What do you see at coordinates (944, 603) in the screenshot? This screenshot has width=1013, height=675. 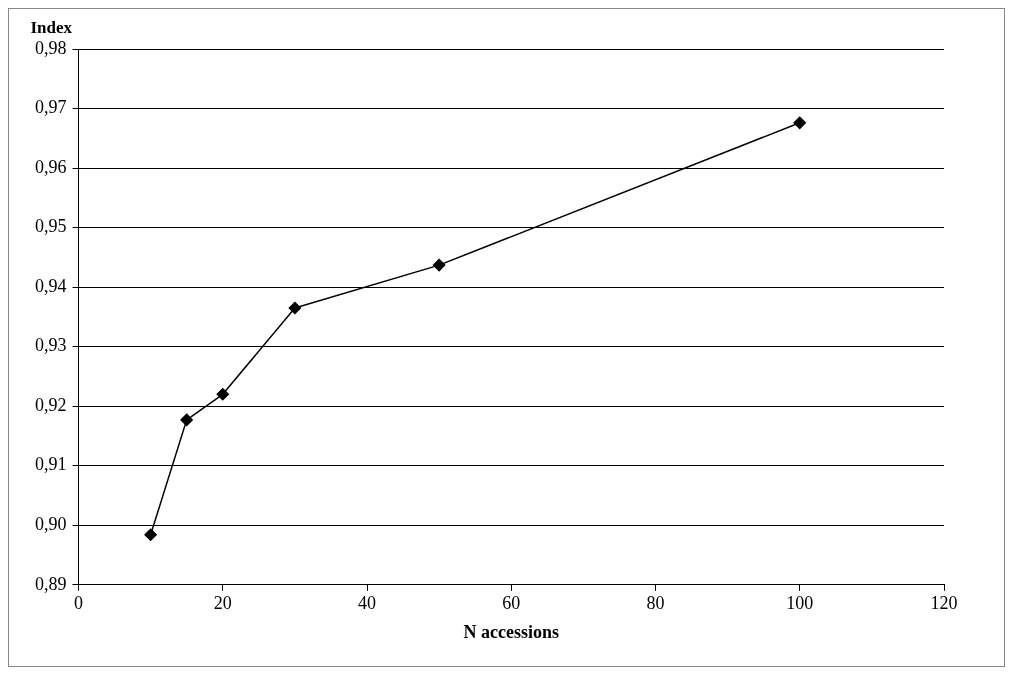 I see `x-tick-label: 120` at bounding box center [944, 603].